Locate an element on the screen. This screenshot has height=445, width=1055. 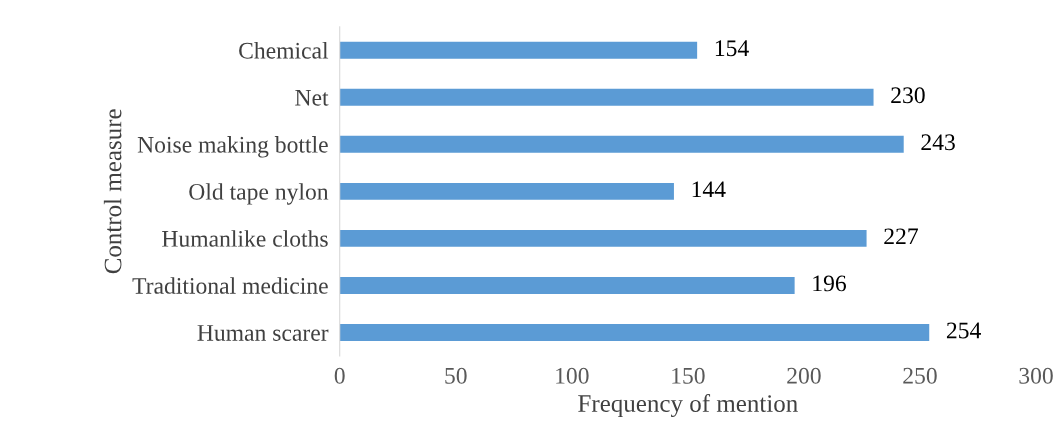
x-tick-label: 0 is located at coordinates (339, 375).